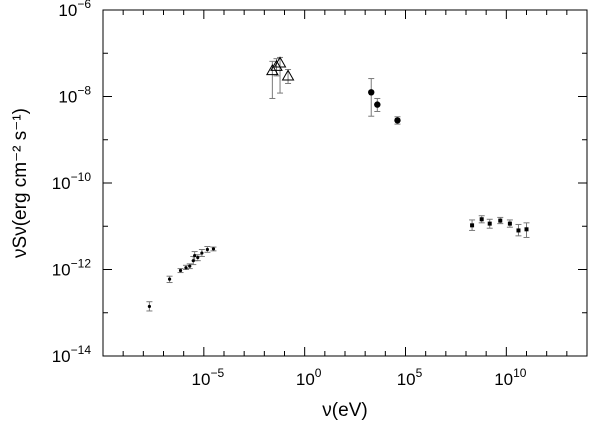 This screenshot has width=600, height=428. What do you see at coordinates (72, 181) in the screenshot?
I see `y-tick-label: 10⁻¹⁰` at bounding box center [72, 181].